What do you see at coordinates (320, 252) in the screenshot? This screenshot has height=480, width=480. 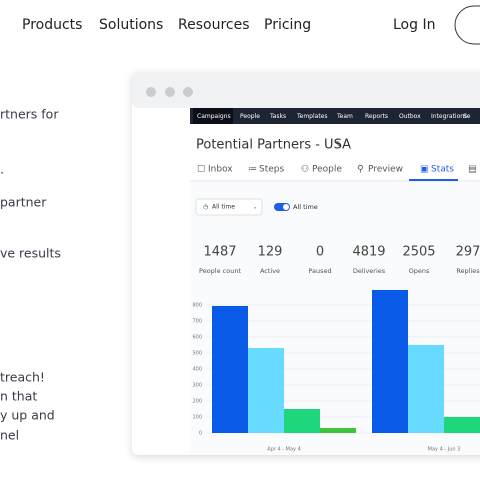 I see `stat-value: 0` at bounding box center [320, 252].